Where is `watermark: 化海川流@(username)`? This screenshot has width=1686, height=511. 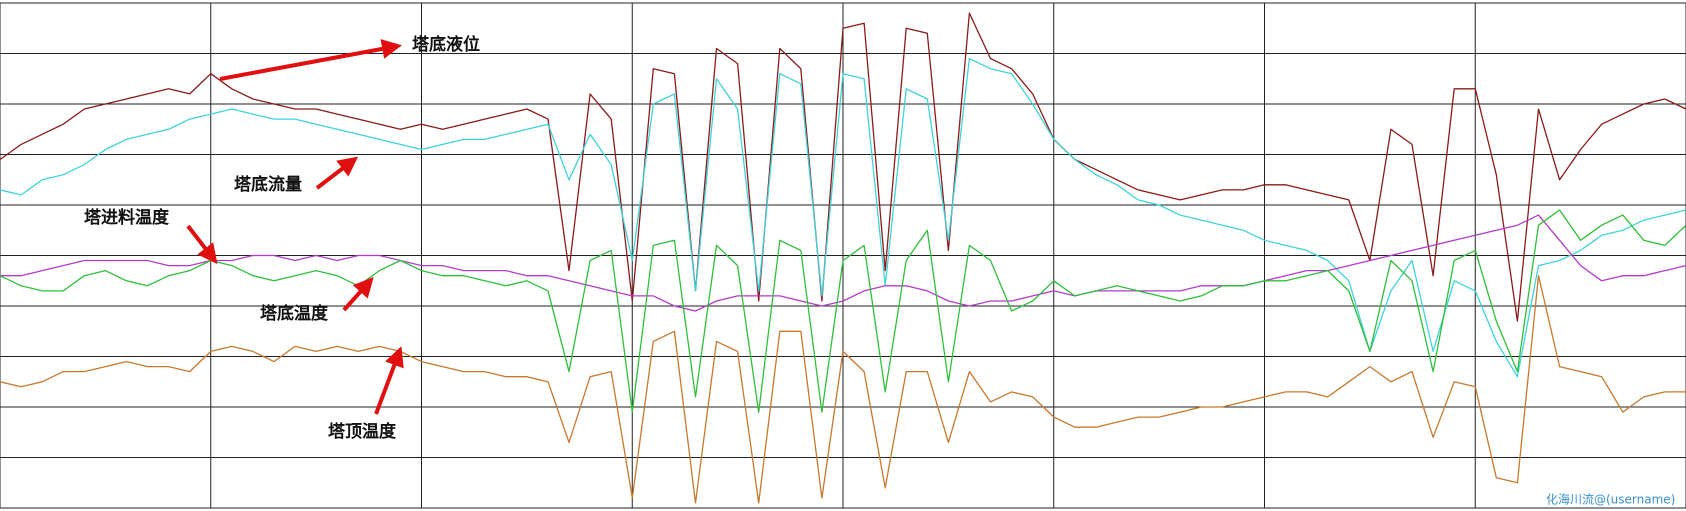
watermark: 化海川流@(username) is located at coordinates (1610, 499).